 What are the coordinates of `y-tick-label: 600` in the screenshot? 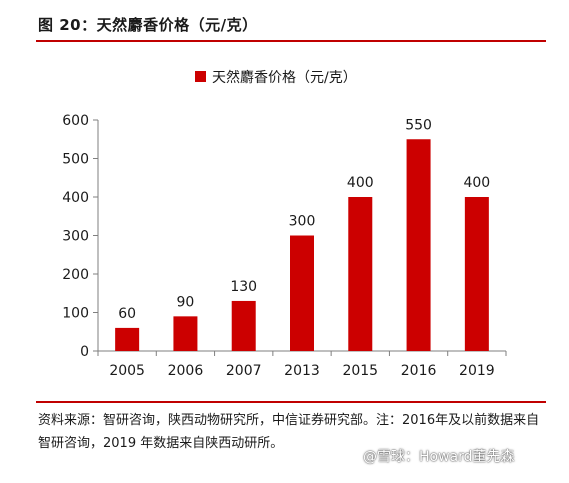 It's located at (75, 121).